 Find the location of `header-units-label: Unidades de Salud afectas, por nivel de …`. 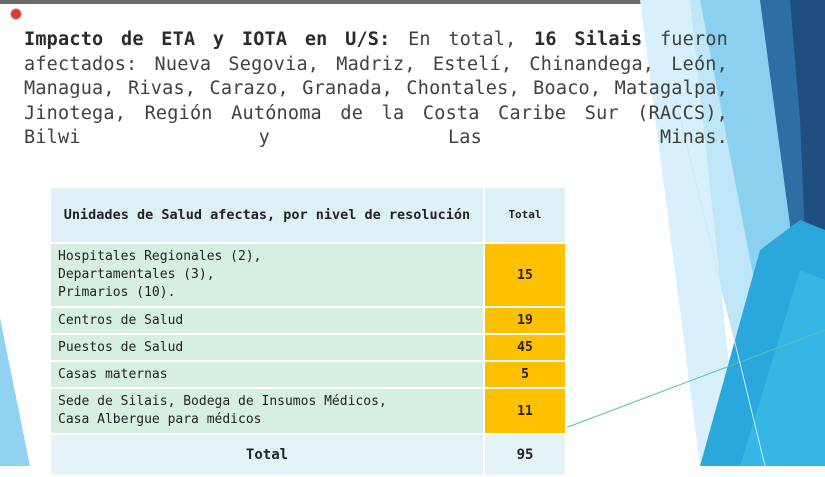

header-units-label: Unidades de Salud afectas, por nivel de … is located at coordinates (267, 215).